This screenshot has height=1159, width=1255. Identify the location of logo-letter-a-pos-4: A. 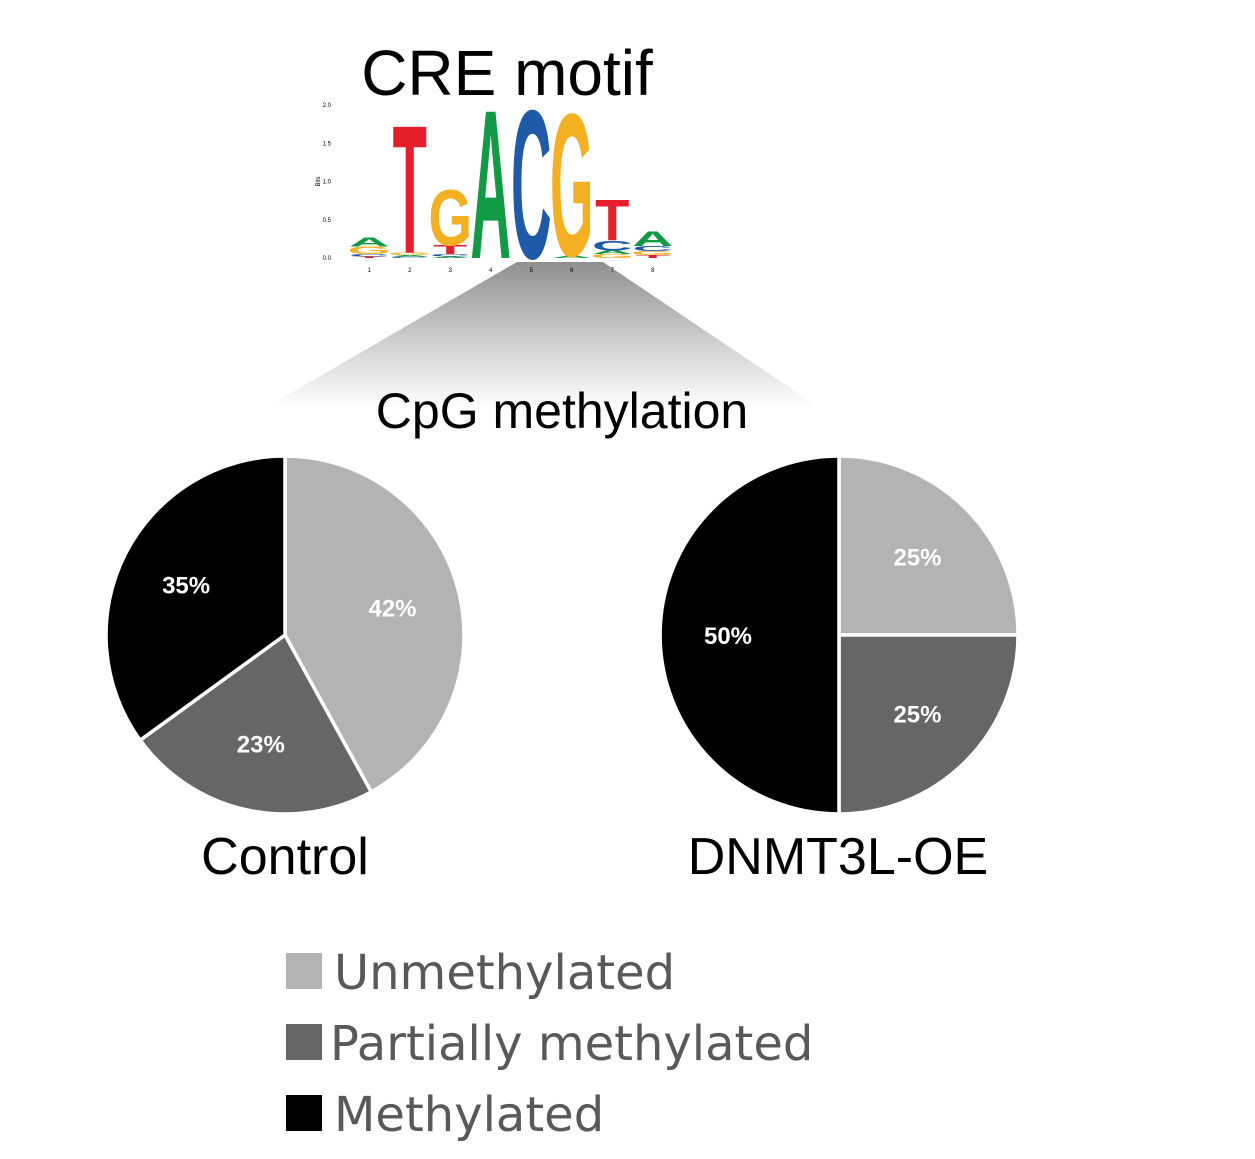
(491, 184).